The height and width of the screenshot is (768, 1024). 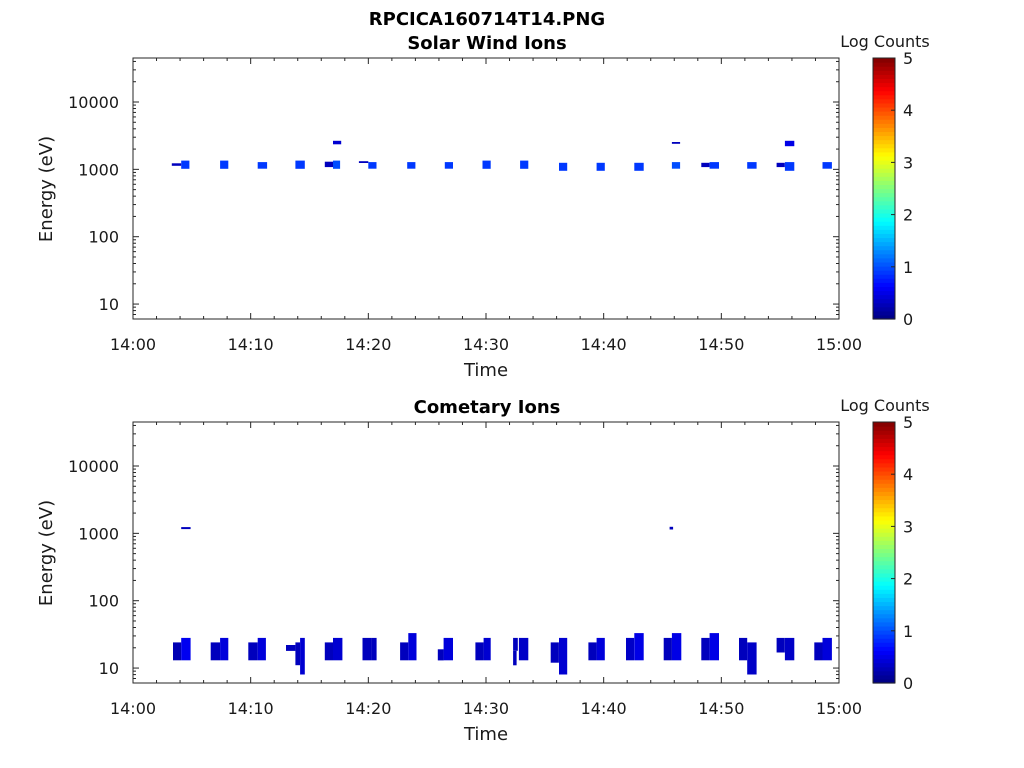 I want to click on x-tick-label: 14:00, so click(x=133, y=344).